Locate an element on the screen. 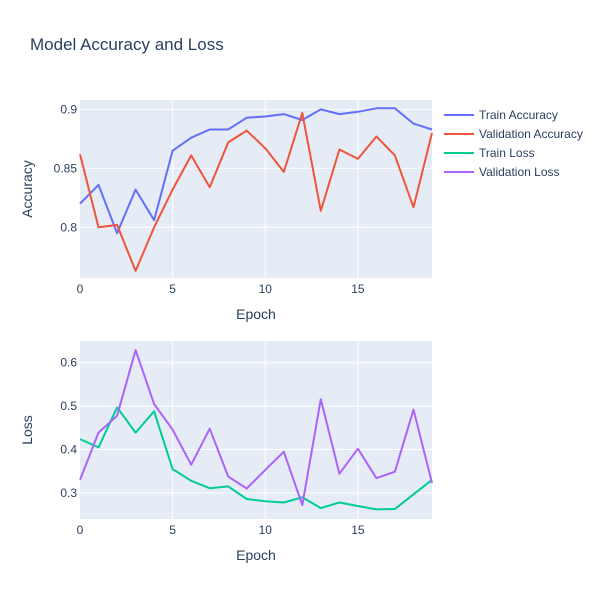  legend-label: Train Accuracy is located at coordinates (518, 115).